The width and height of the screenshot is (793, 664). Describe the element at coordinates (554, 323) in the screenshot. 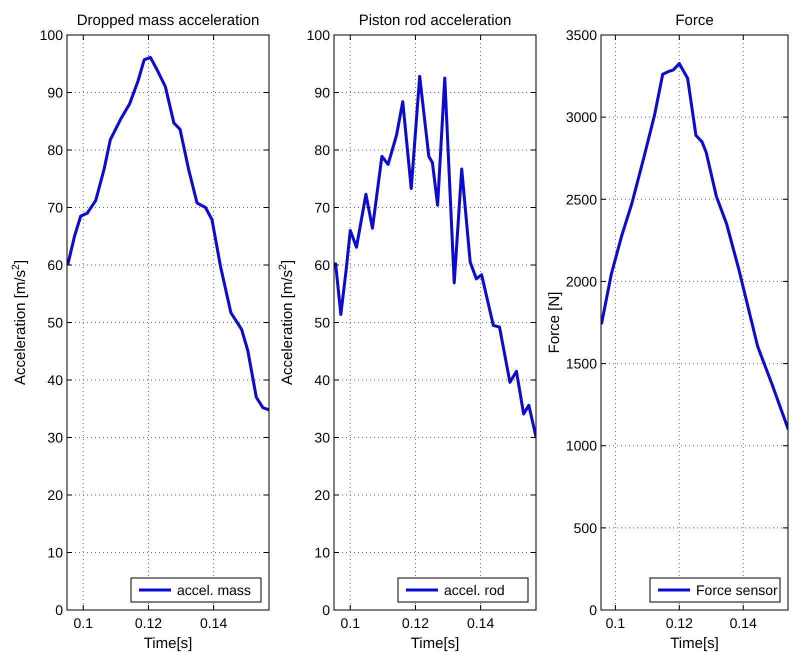

I see `y-axis-title: Force [N]` at that location.